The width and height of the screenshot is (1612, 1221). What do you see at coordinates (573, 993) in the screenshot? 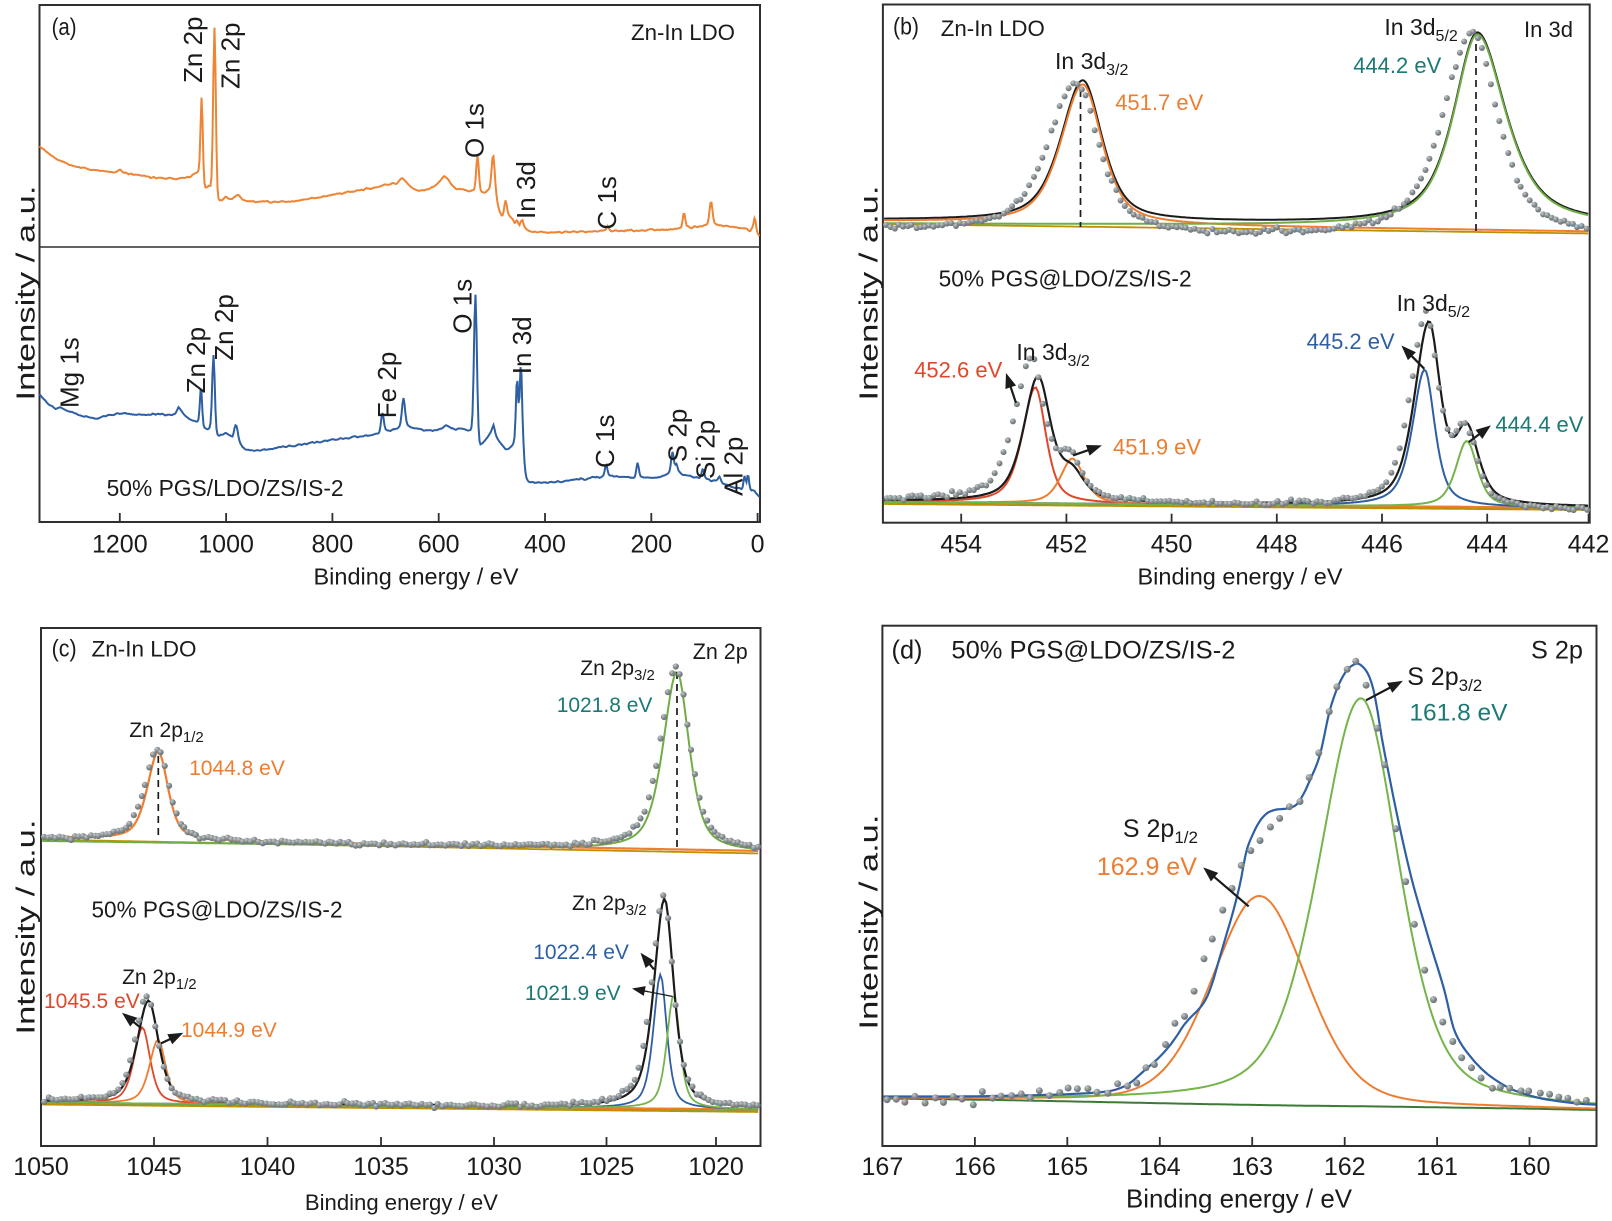
I see `svg-text: 1021.9 eV` at bounding box center [573, 993].